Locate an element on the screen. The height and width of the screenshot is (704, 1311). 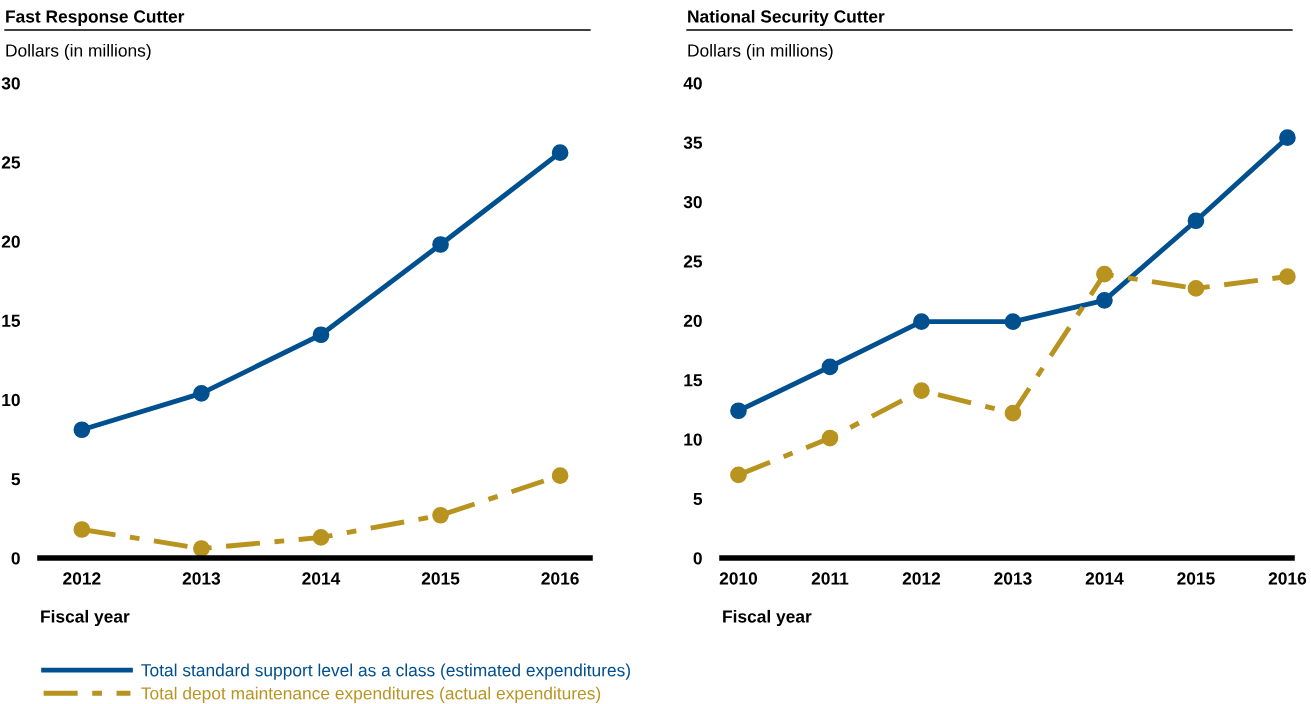
text: Total depot maintenance expenditures (actual expenditures) is located at coordinates (371, 694).